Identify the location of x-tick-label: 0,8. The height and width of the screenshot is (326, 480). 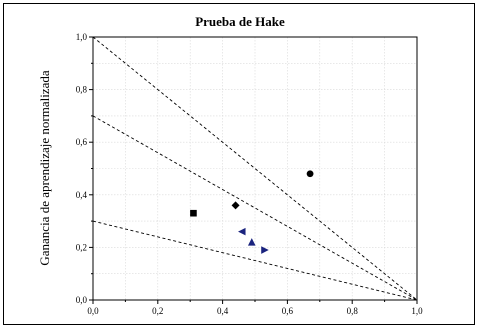
(353, 311).